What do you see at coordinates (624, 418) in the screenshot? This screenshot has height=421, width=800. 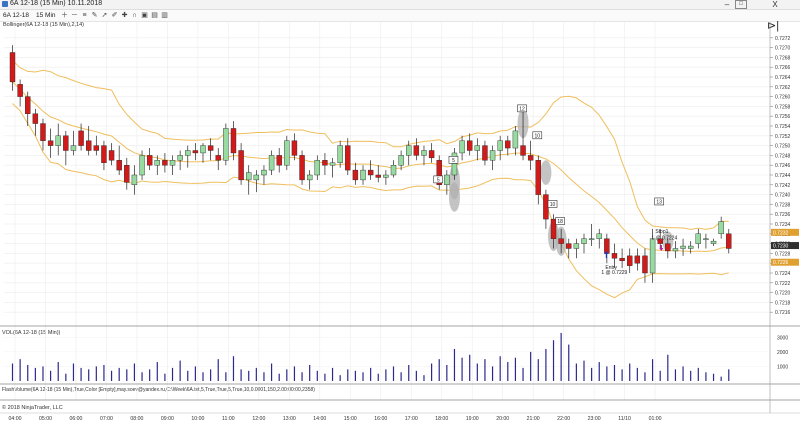 I see `time-tick-label: 11/10` at bounding box center [624, 418].